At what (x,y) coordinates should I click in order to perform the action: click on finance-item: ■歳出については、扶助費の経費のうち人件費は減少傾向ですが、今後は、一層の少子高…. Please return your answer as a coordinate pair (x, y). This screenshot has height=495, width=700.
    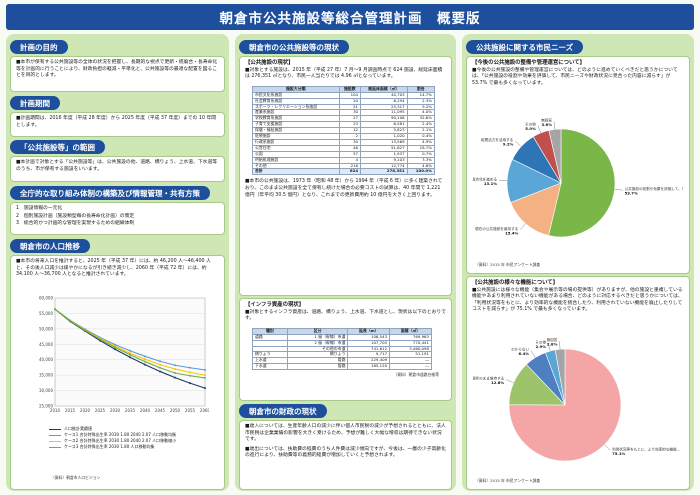
    Looking at the image, I should click on (345, 452).